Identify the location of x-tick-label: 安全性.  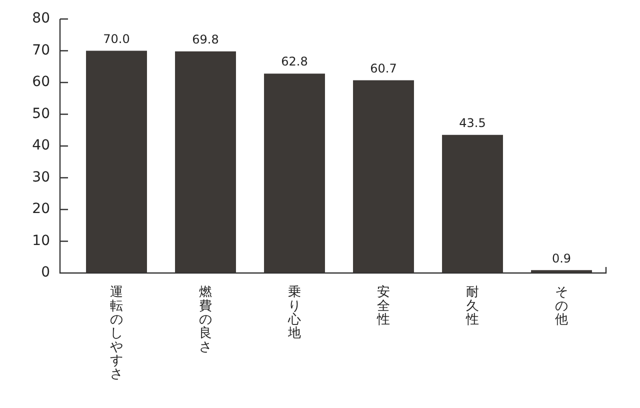
(383, 306).